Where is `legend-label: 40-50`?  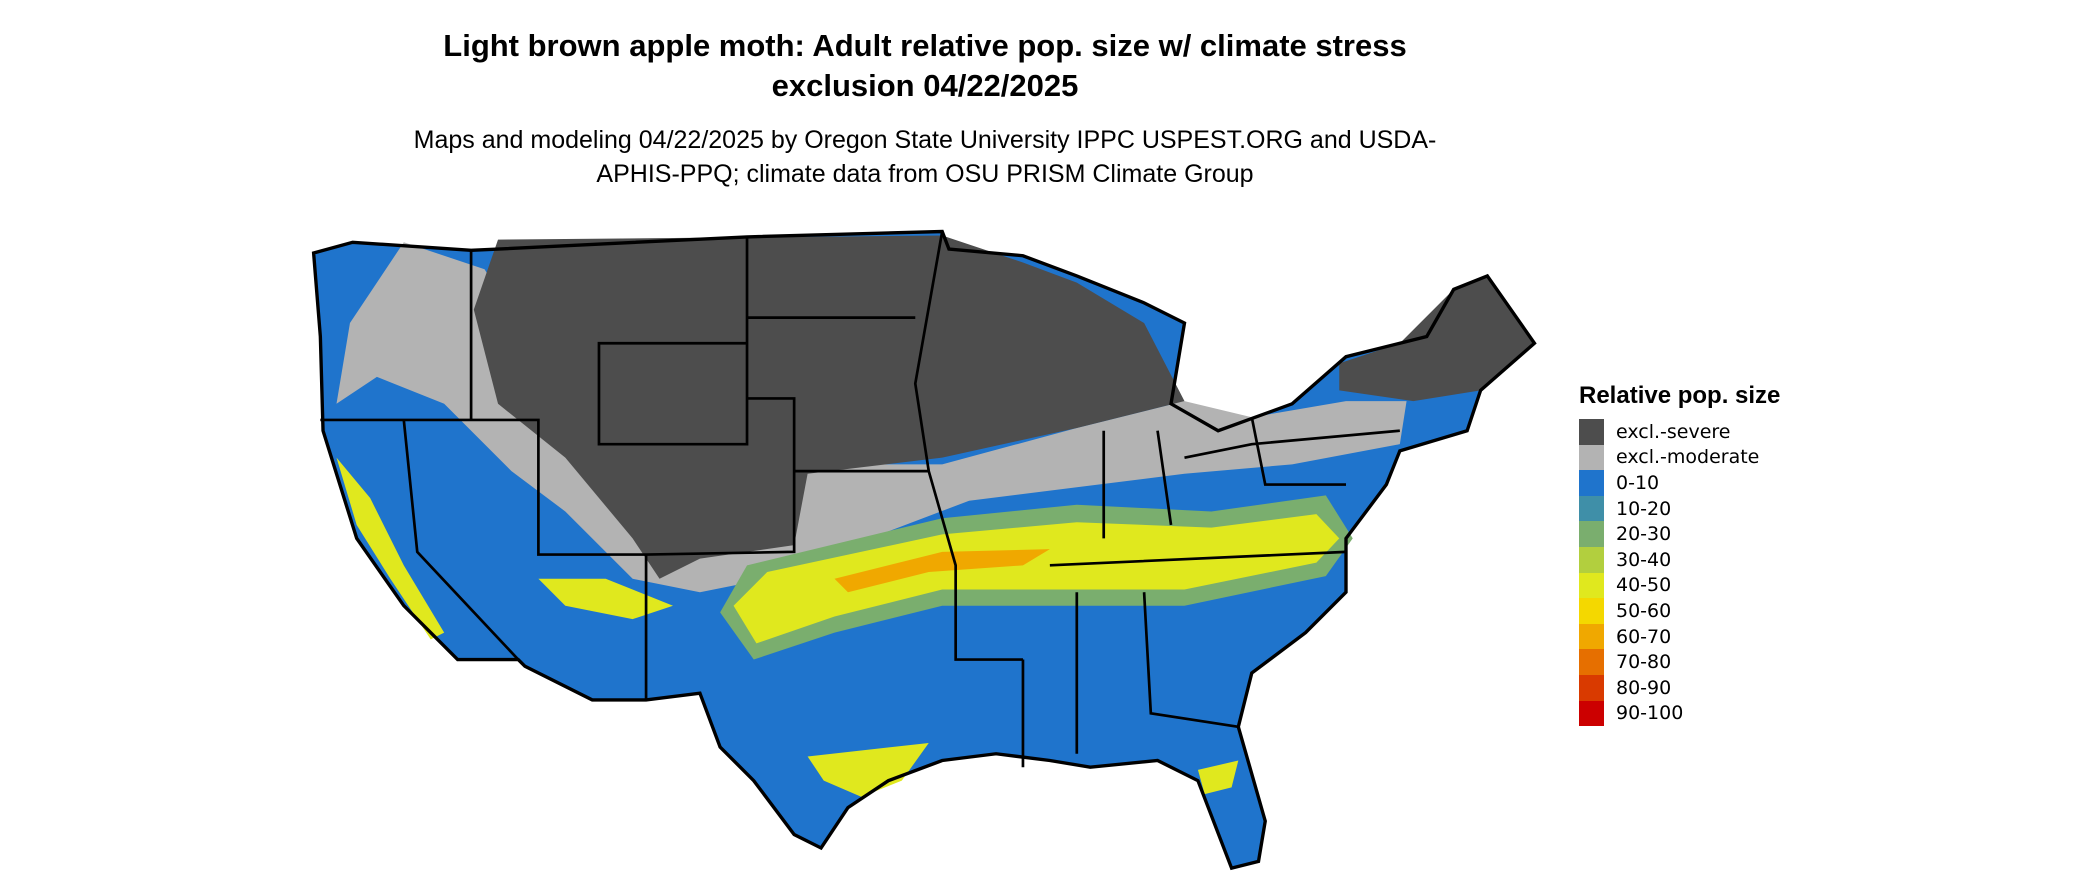
legend-label: 40-50 is located at coordinates (1644, 585).